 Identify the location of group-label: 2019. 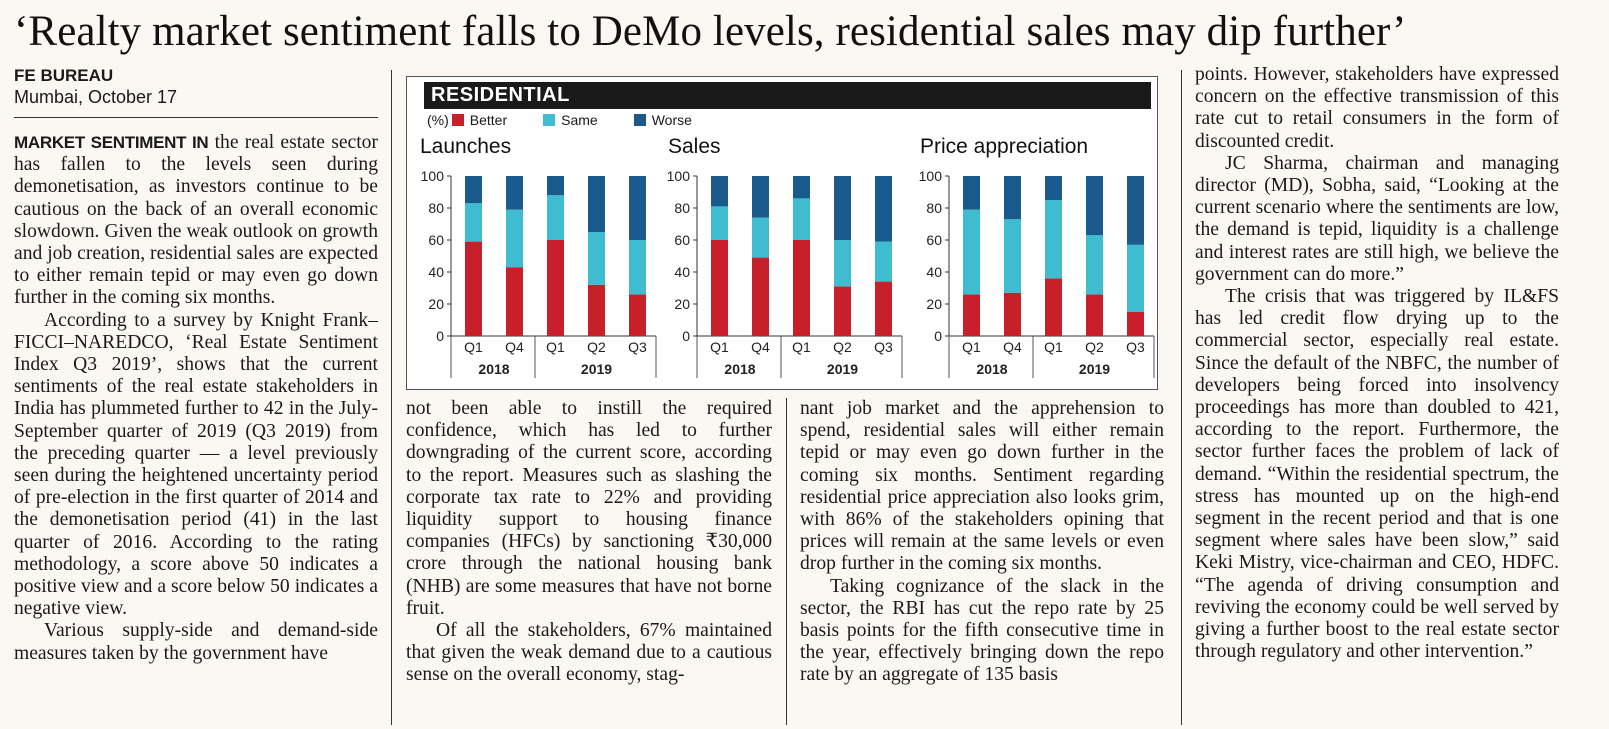
(1094, 369).